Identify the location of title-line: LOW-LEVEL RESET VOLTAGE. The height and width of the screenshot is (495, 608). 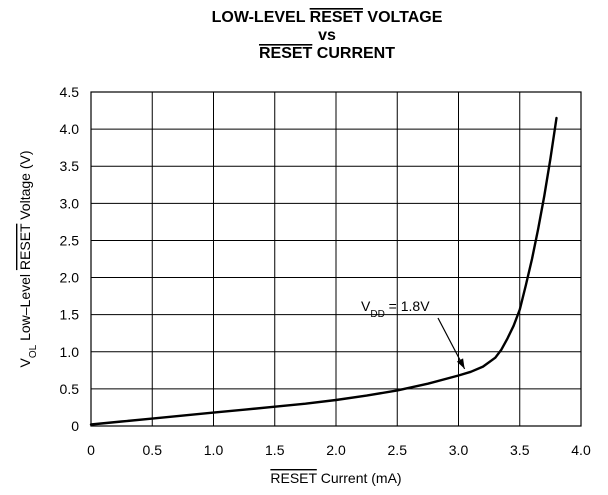
(327, 17).